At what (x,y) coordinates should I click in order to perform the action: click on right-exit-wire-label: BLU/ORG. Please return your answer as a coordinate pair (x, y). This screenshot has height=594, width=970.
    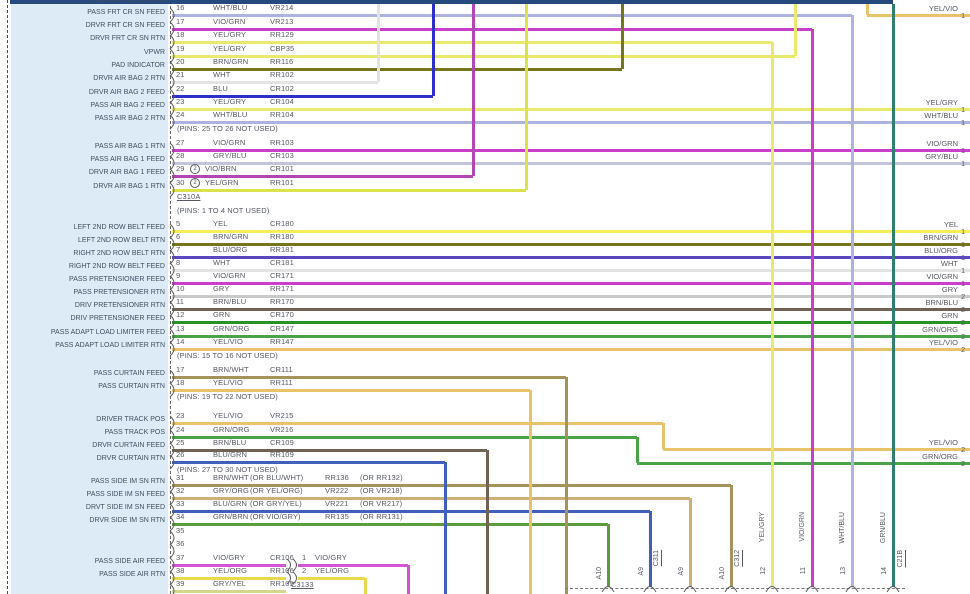
    Looking at the image, I should click on (941, 250).